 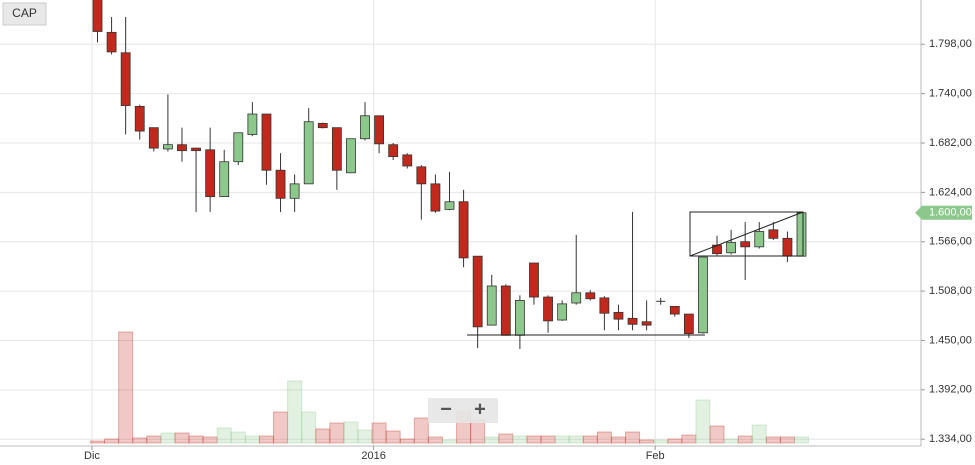 I want to click on y-tick-label: 1.798,00, so click(x=950, y=44).